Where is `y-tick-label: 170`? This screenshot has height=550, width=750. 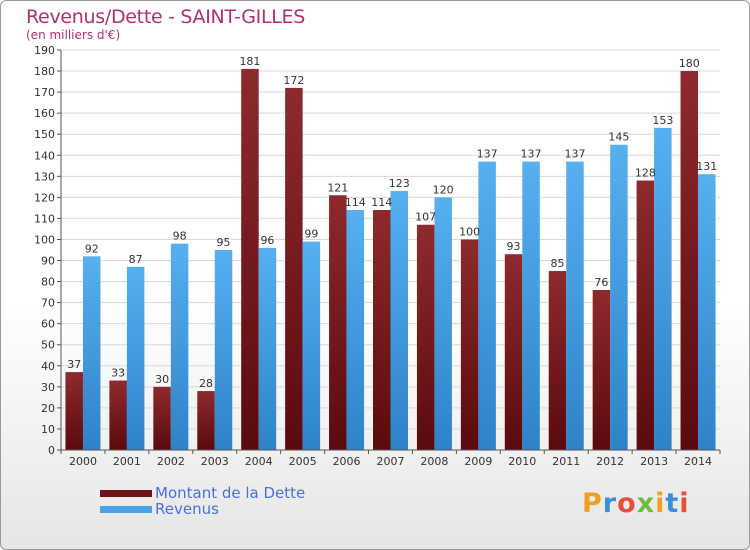 y-tick-label: 170 is located at coordinates (44, 92).